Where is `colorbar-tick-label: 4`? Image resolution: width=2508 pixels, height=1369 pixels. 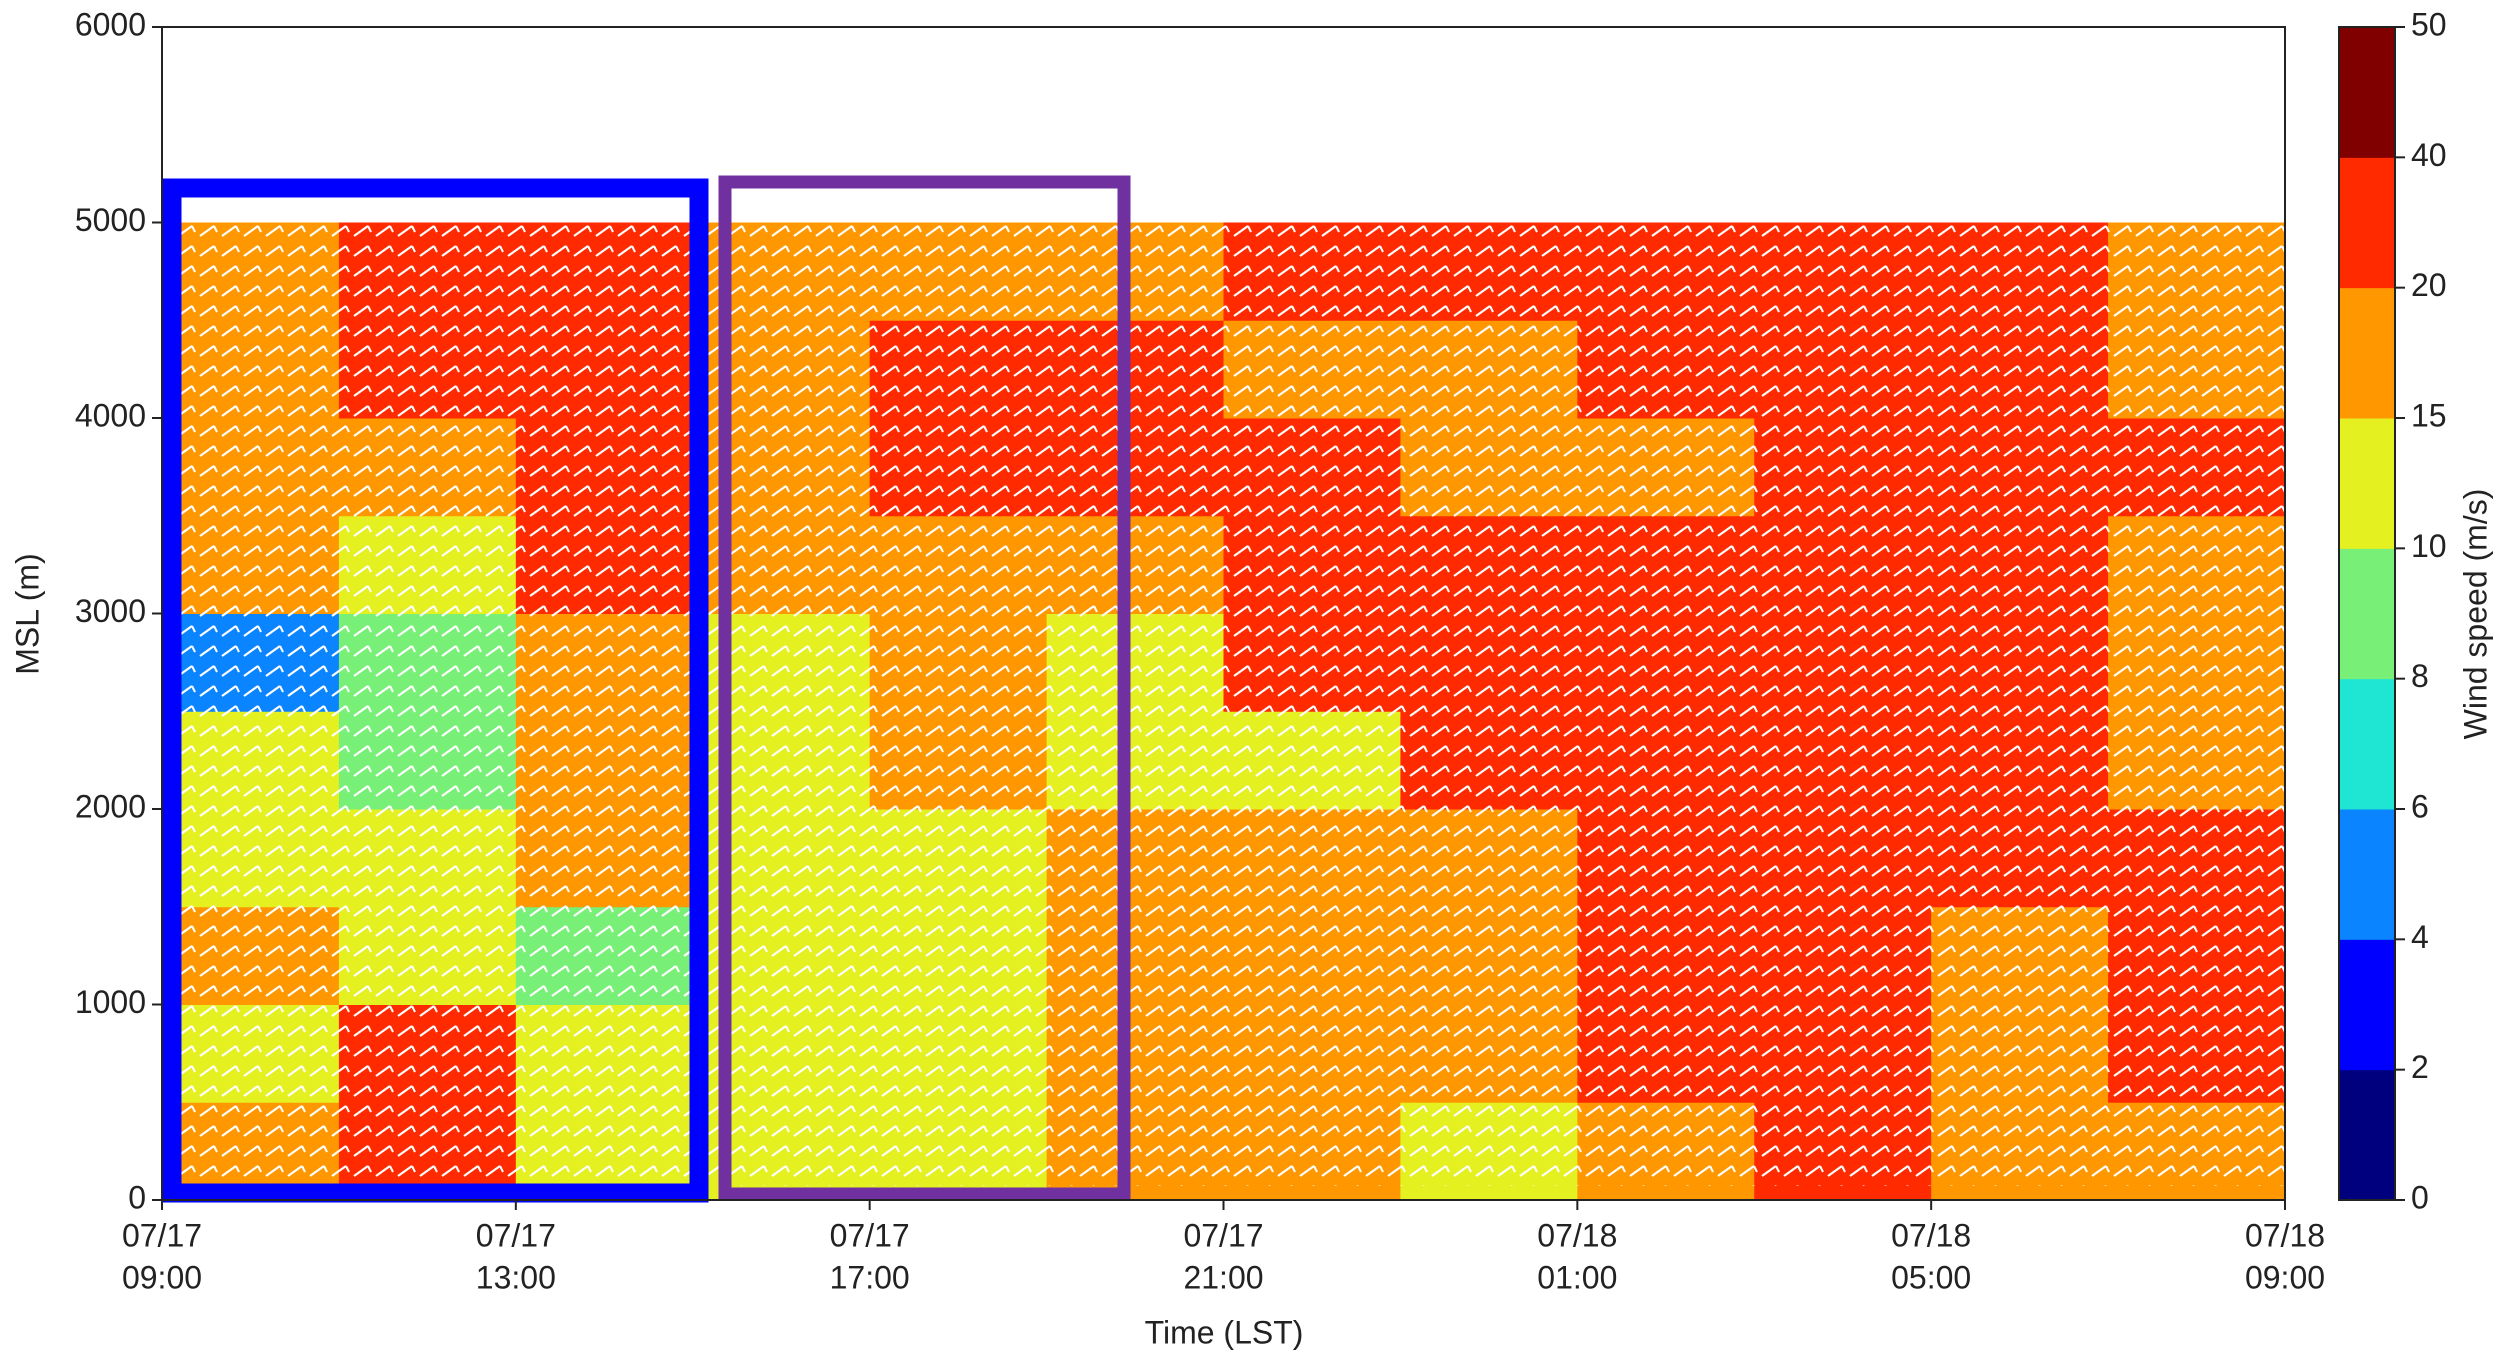
colorbar-tick-label: 4 is located at coordinates (2420, 937).